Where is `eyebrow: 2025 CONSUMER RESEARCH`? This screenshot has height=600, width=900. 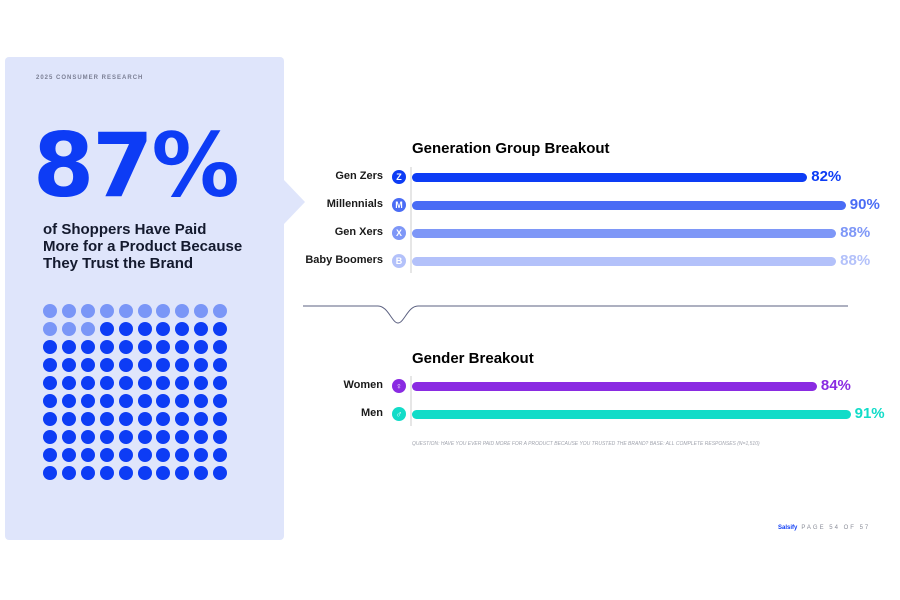
eyebrow: 2025 CONSUMER RESEARCH is located at coordinates (90, 78).